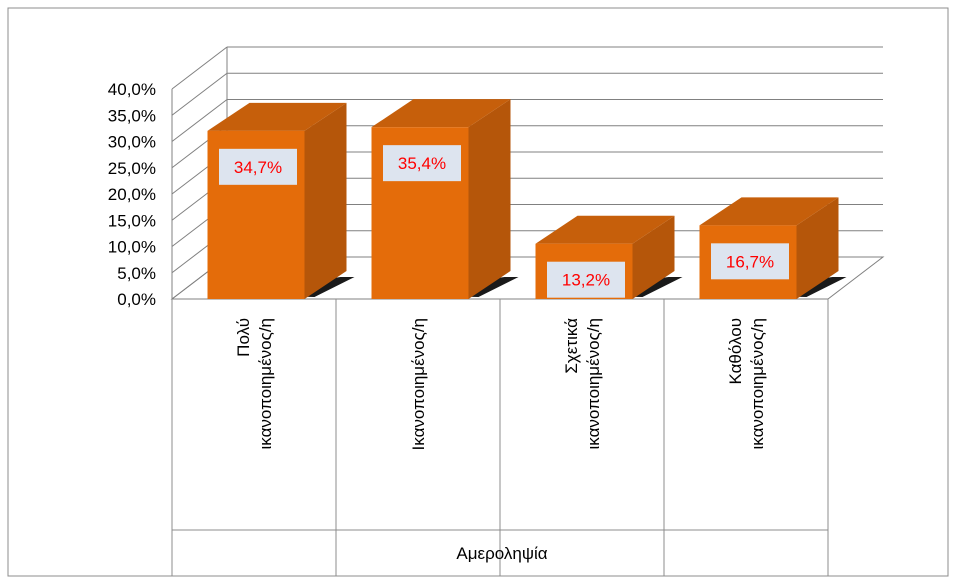 This screenshot has height=578, width=957. I want to click on y-tick-label: 20,0%, so click(132, 194).